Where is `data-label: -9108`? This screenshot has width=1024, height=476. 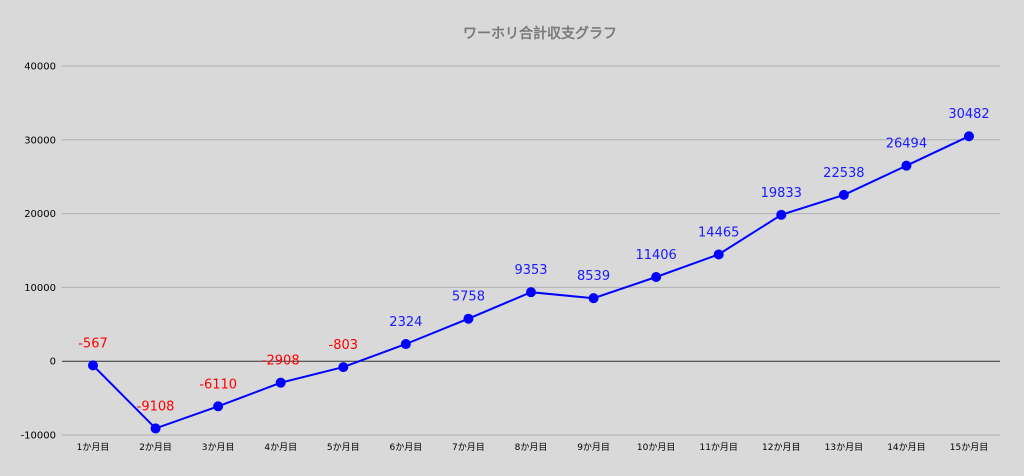 data-label: -9108 is located at coordinates (156, 406).